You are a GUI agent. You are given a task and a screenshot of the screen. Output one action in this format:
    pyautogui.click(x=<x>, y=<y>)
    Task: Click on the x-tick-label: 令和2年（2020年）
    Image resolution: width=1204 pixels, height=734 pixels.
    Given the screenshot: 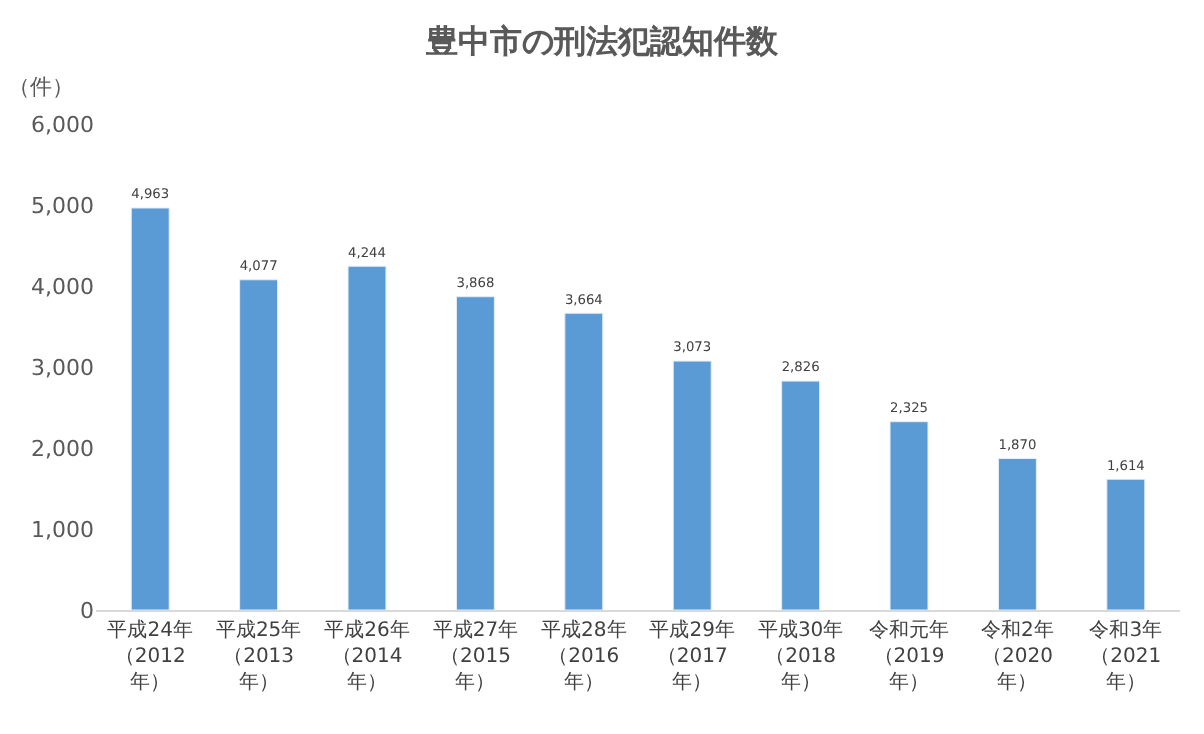 What is the action you would take?
    pyautogui.click(x=1017, y=656)
    